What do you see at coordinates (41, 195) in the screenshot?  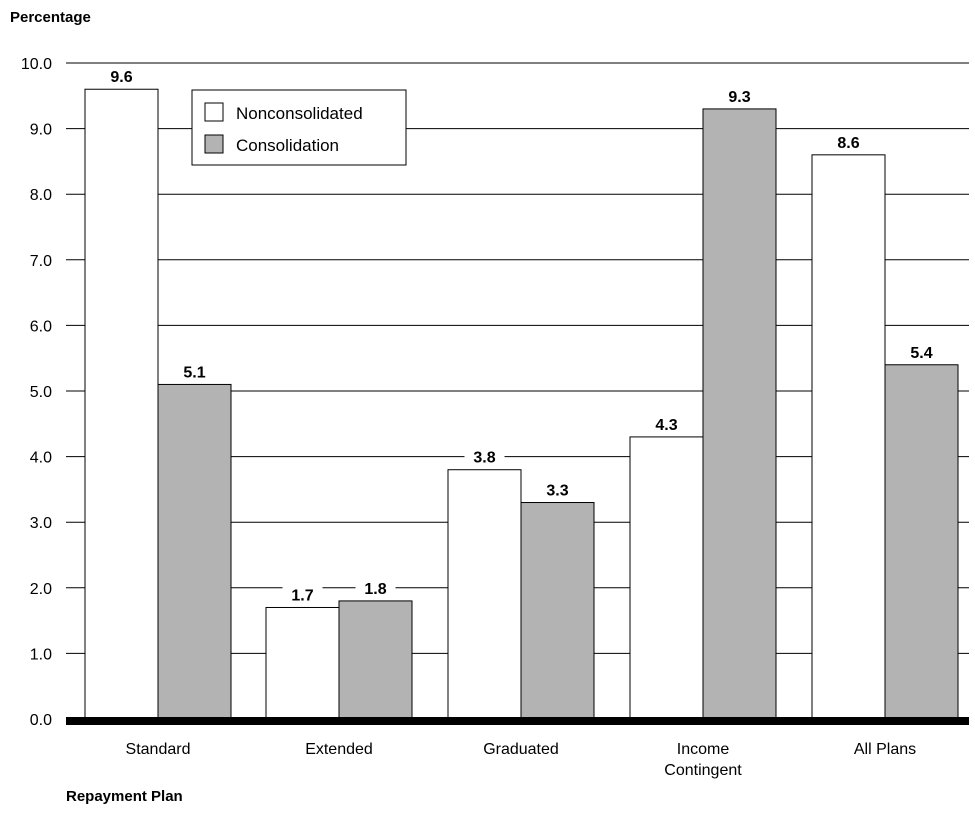 I see `y-tick-label: 8.0` at bounding box center [41, 195].